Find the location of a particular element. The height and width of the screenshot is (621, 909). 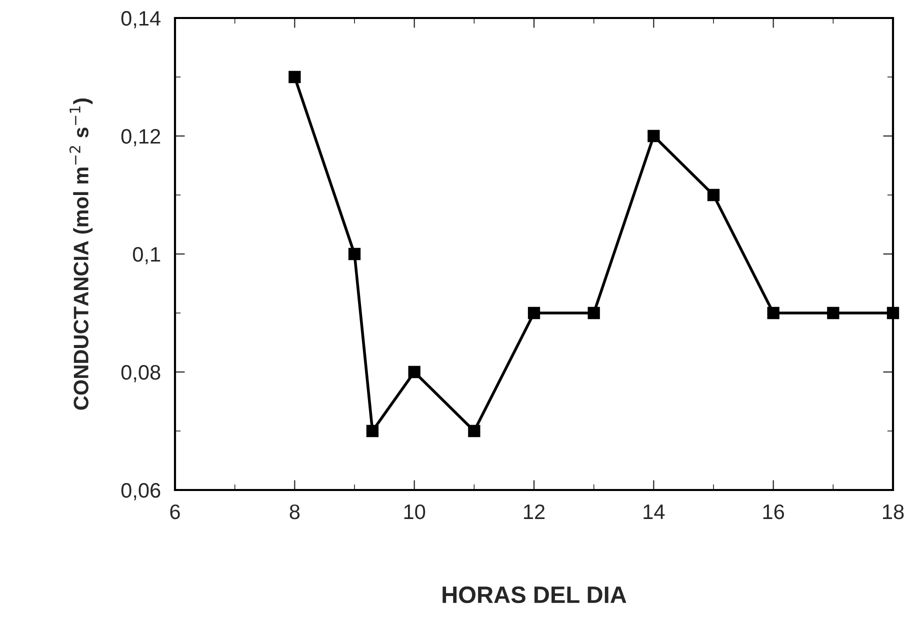

y-tick-label: 0,1 is located at coordinates (146, 255).